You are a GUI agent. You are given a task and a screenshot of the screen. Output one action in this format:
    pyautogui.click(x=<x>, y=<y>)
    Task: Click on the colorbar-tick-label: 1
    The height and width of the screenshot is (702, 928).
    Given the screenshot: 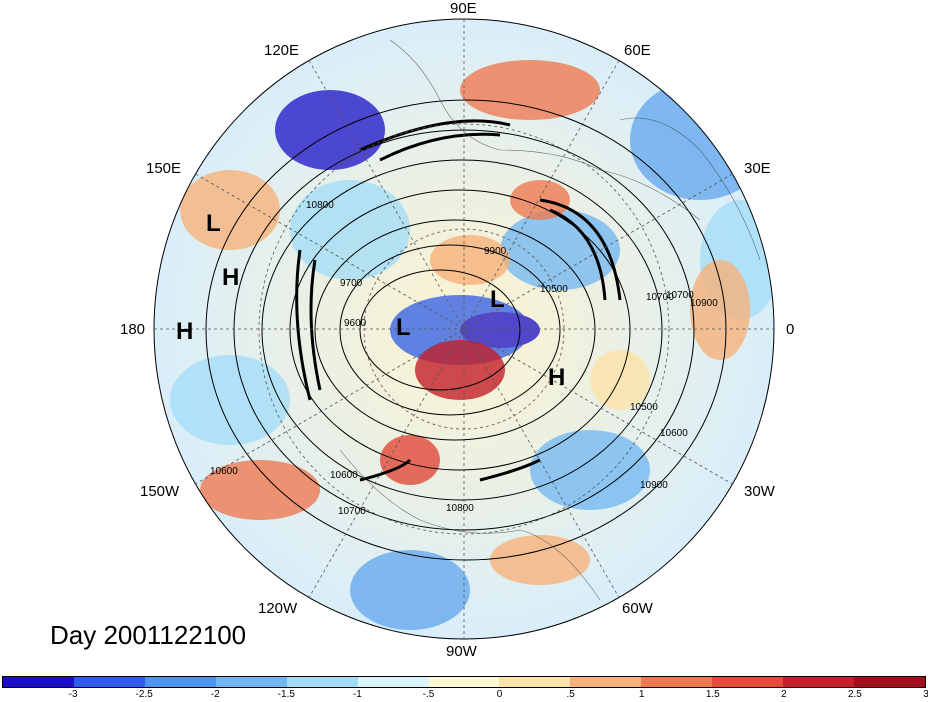 What is the action you would take?
    pyautogui.click(x=641, y=694)
    